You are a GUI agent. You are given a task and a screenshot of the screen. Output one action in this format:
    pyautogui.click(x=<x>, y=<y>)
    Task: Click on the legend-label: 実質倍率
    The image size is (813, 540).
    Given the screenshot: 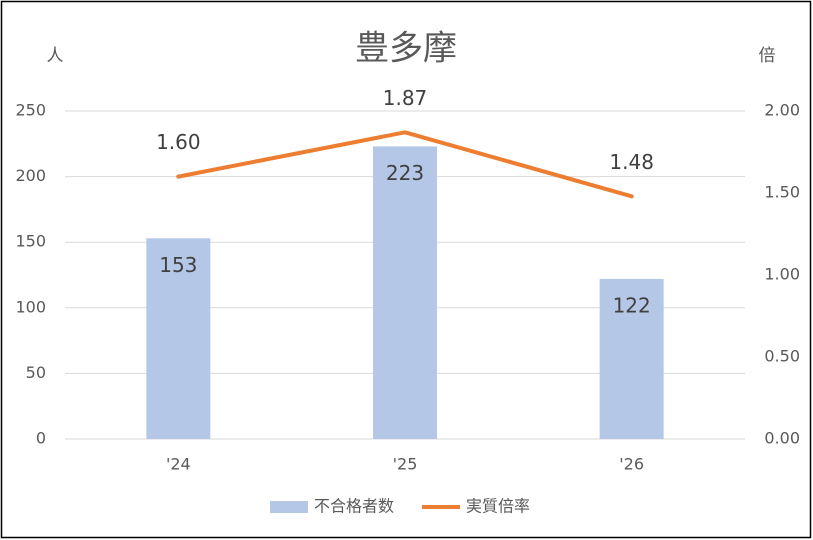 What is the action you would take?
    pyautogui.click(x=498, y=506)
    